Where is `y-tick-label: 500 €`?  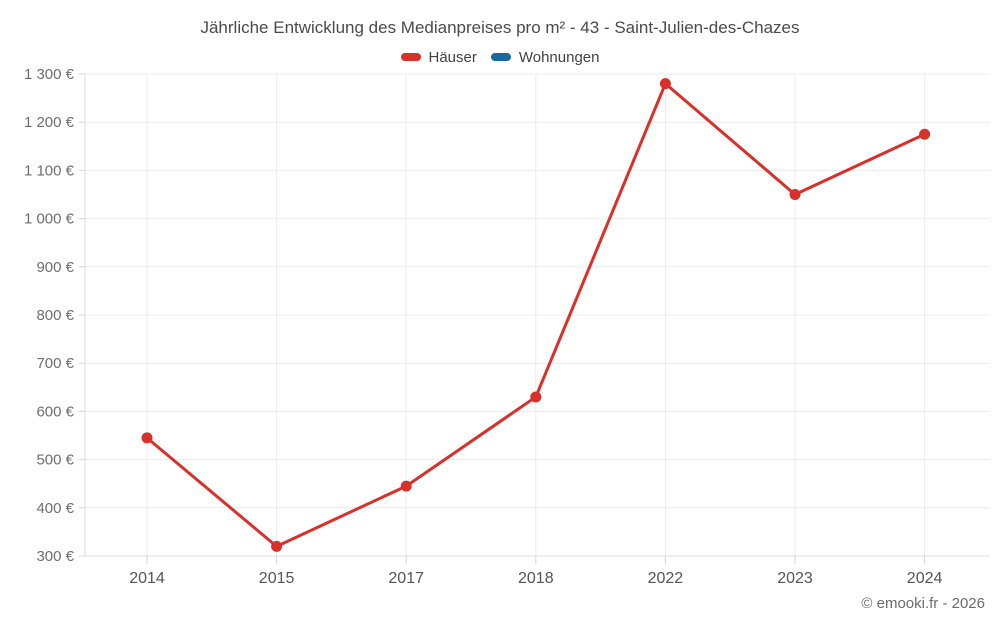
y-tick-label: 500 € is located at coordinates (55, 460).